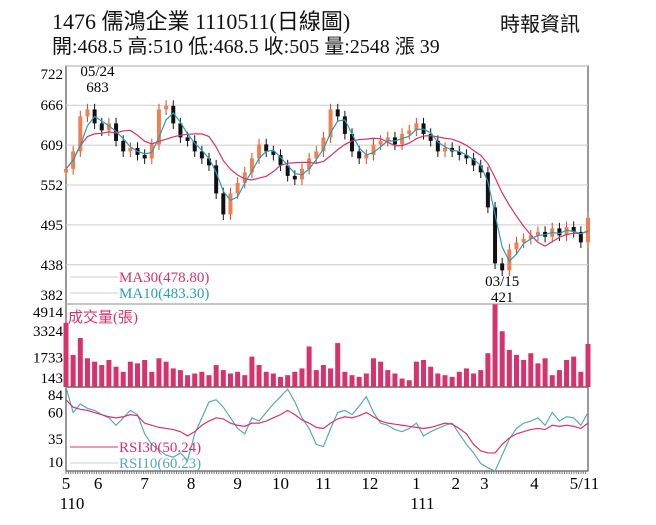 The width and height of the screenshot is (656, 525). I want to click on x-tick-label: 11, so click(323, 483).